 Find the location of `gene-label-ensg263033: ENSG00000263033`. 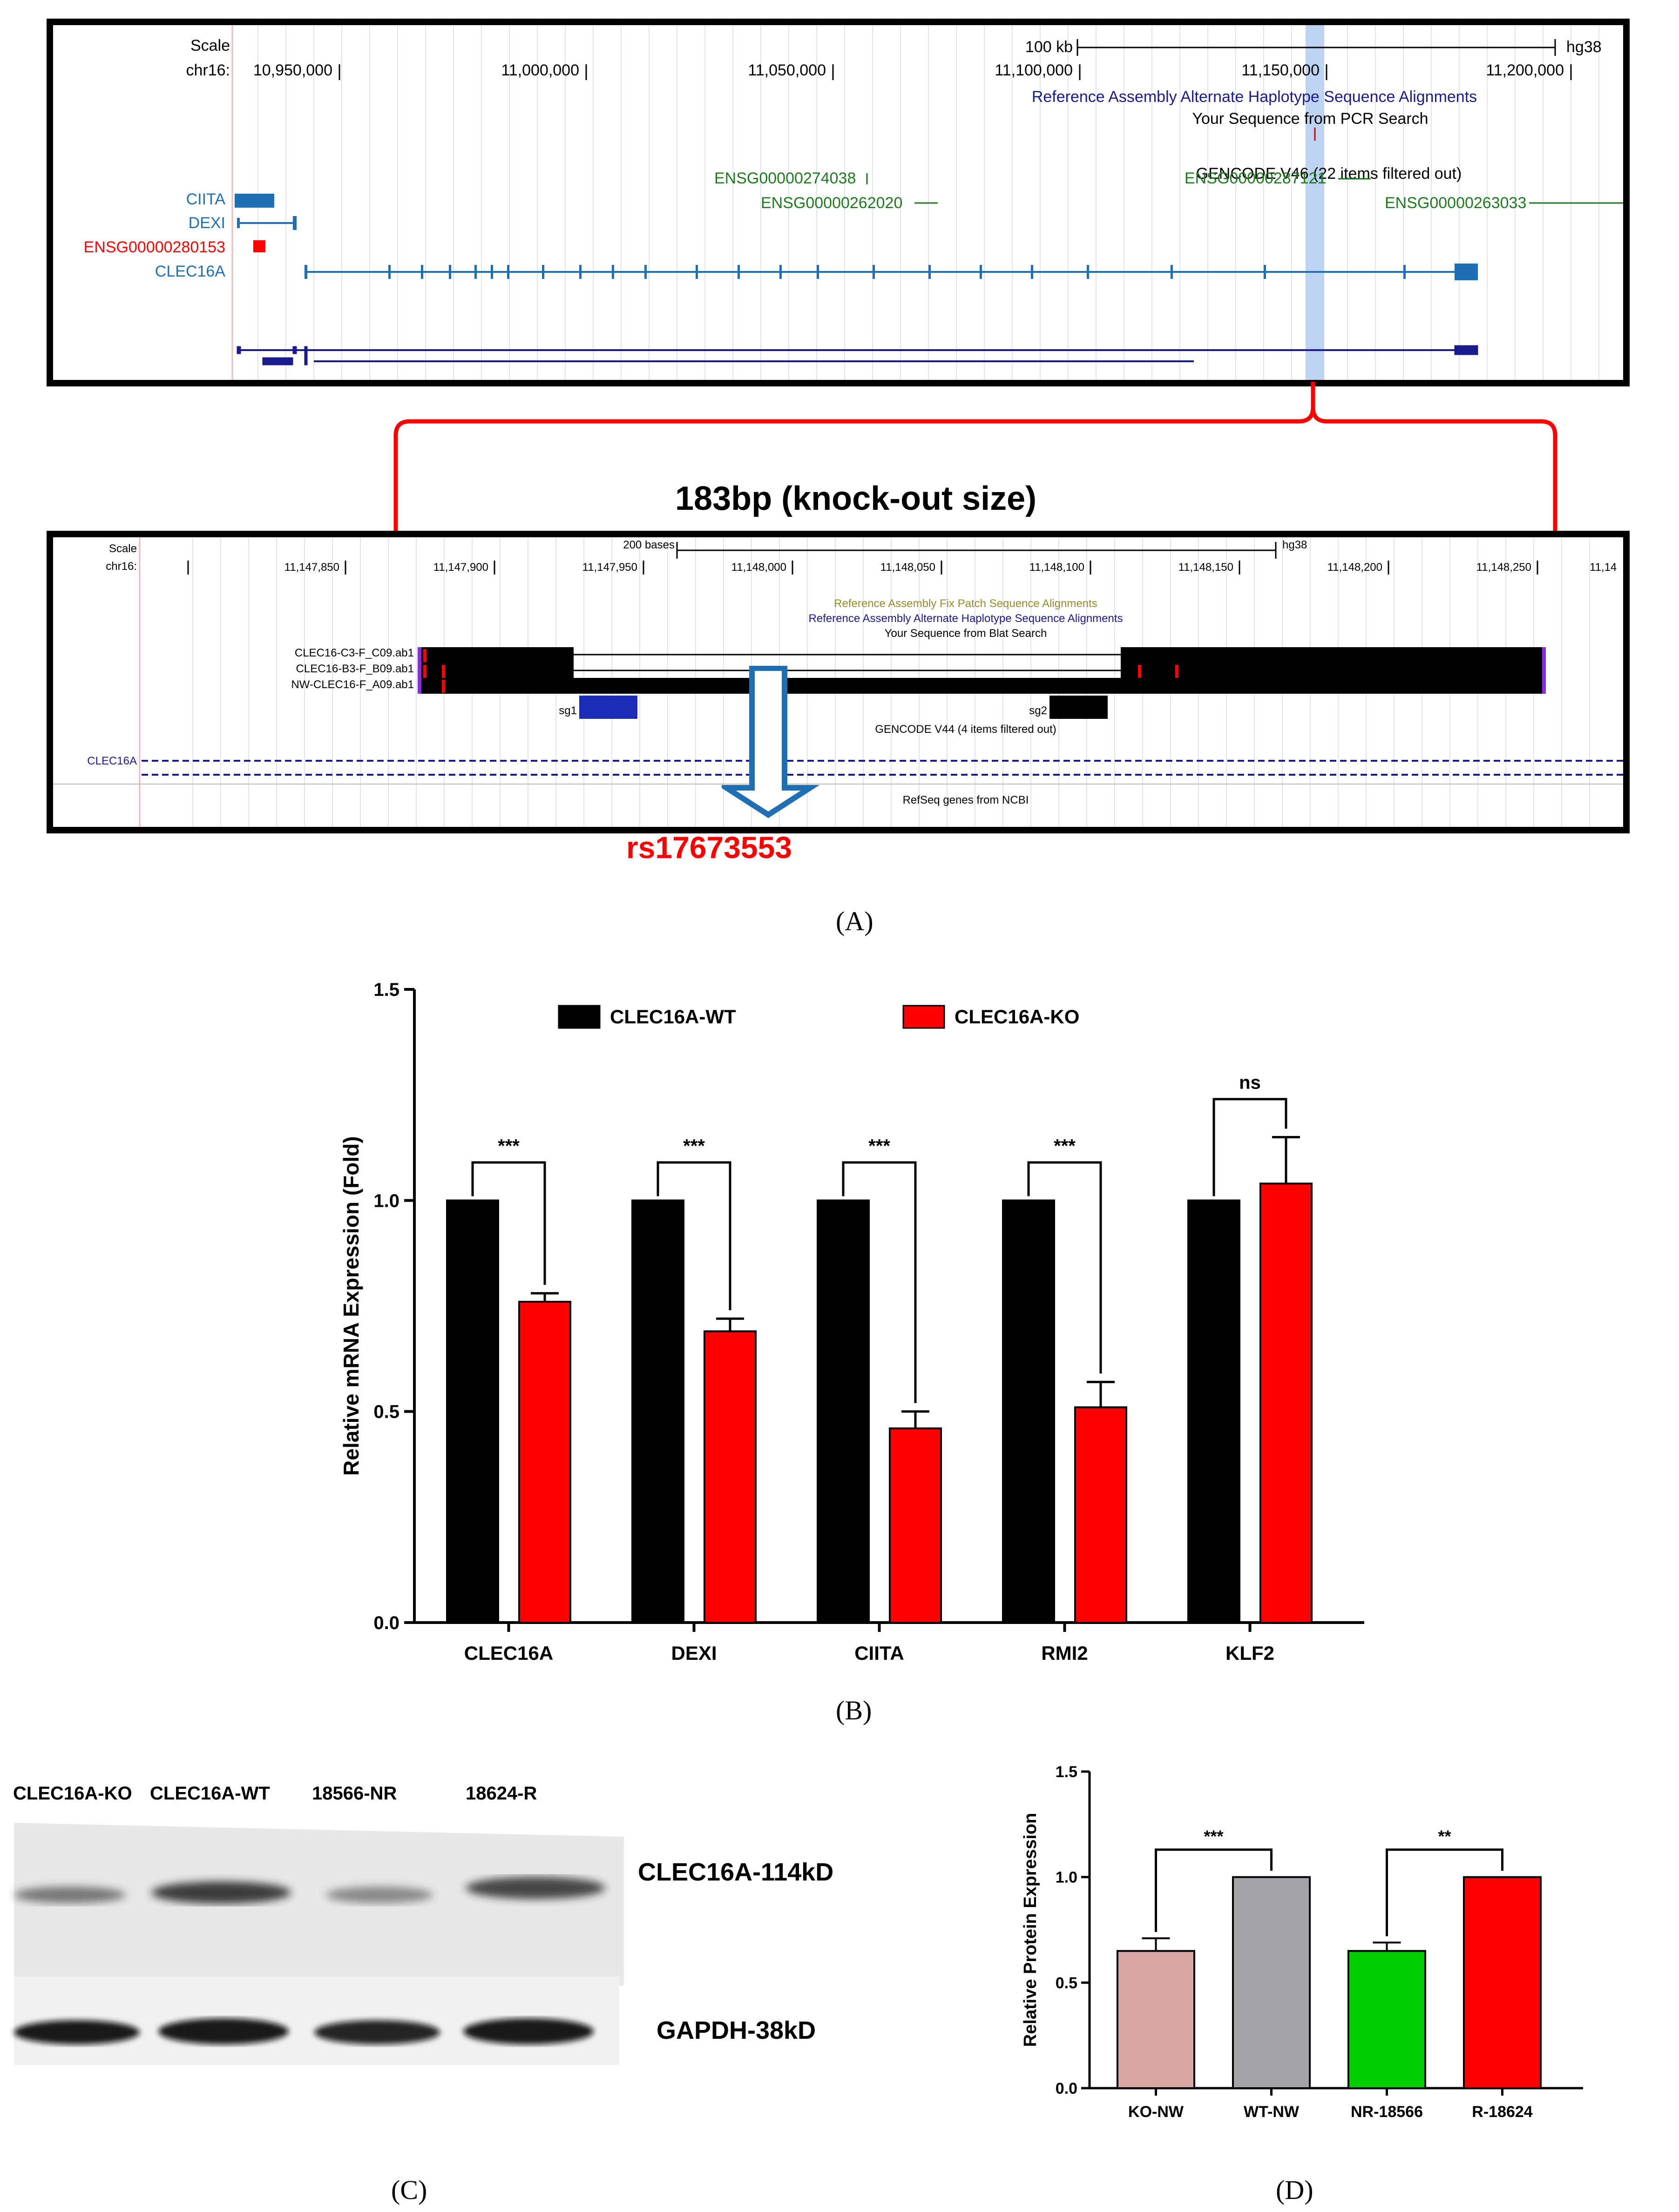

gene-label-ensg263033: ENSG00000263033 is located at coordinates (1455, 203).